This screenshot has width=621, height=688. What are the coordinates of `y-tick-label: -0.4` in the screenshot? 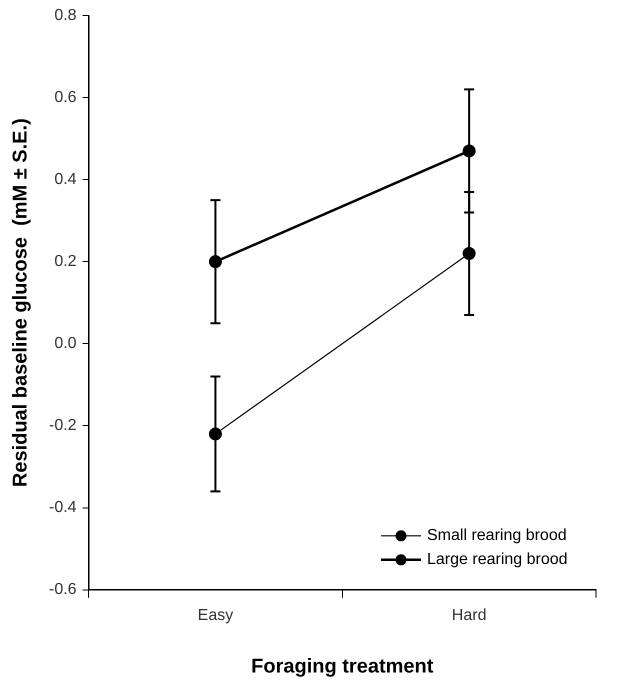 It's located at (62, 507).